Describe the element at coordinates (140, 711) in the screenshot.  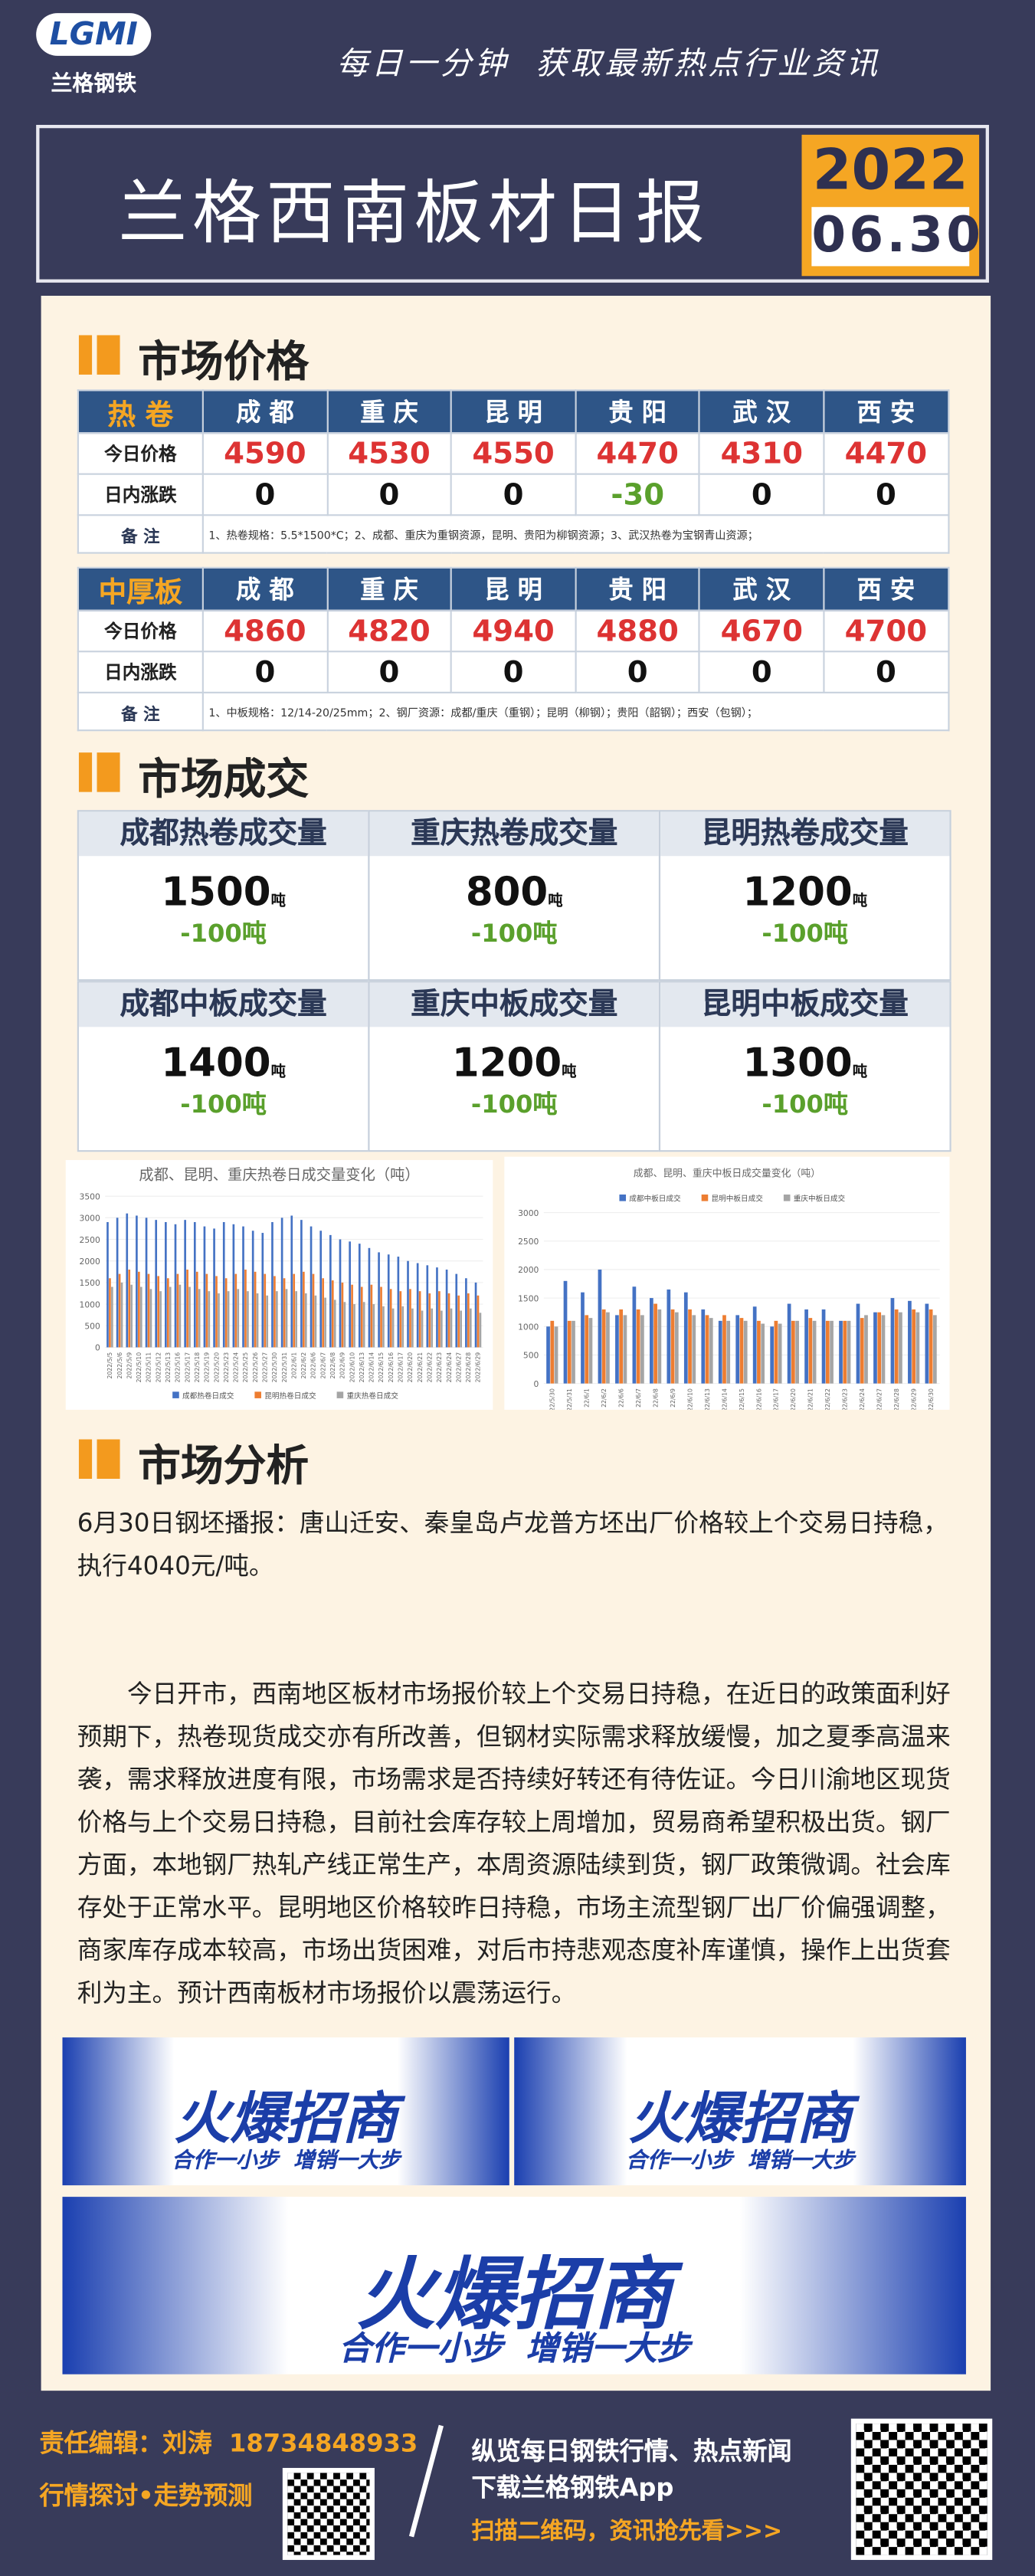
I see `note-label: 备 注` at that location.